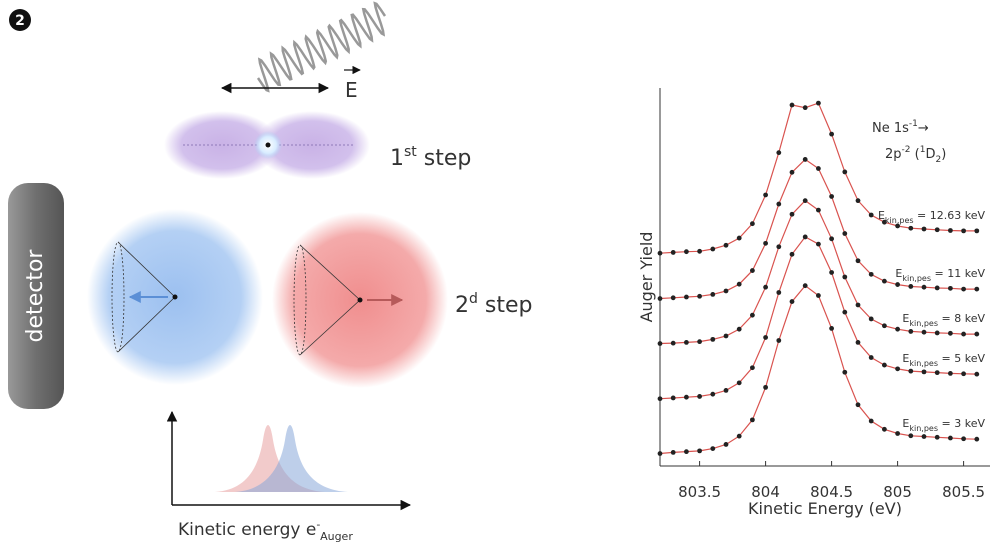 This screenshot has width=990, height=544. Describe the element at coordinates (20, 21) in the screenshot. I see `badge-text: 2` at that location.